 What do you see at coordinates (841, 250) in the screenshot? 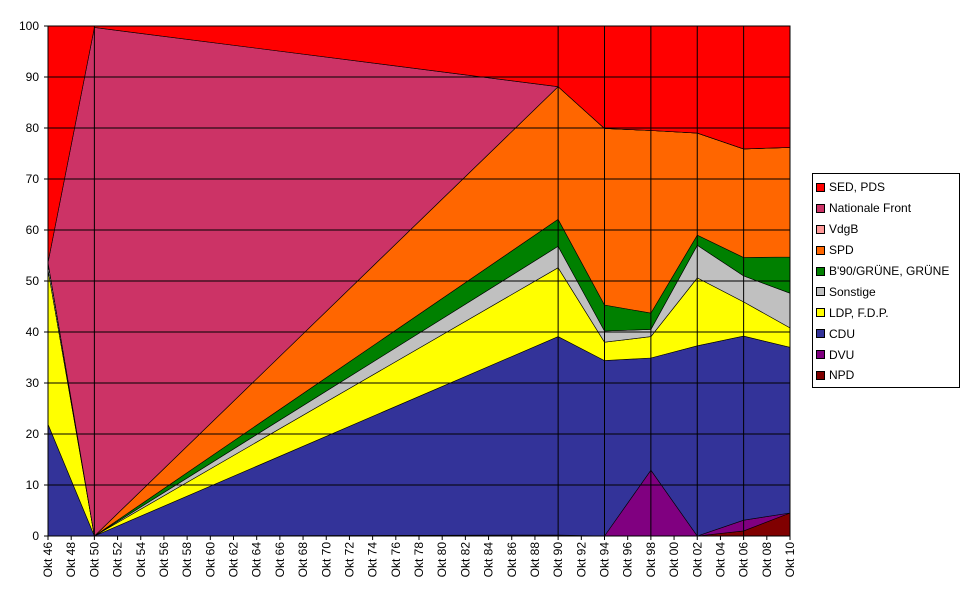
I see `legend-label: SPD` at bounding box center [841, 250].